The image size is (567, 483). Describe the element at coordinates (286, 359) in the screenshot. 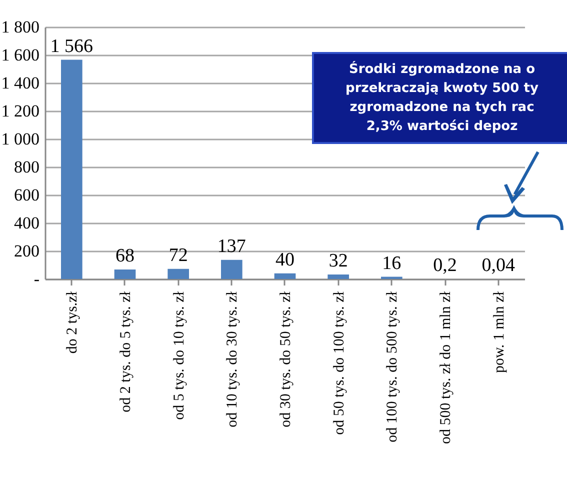

I see `x-tick-label: od 30 tys. do 50 tys. zł` at that location.